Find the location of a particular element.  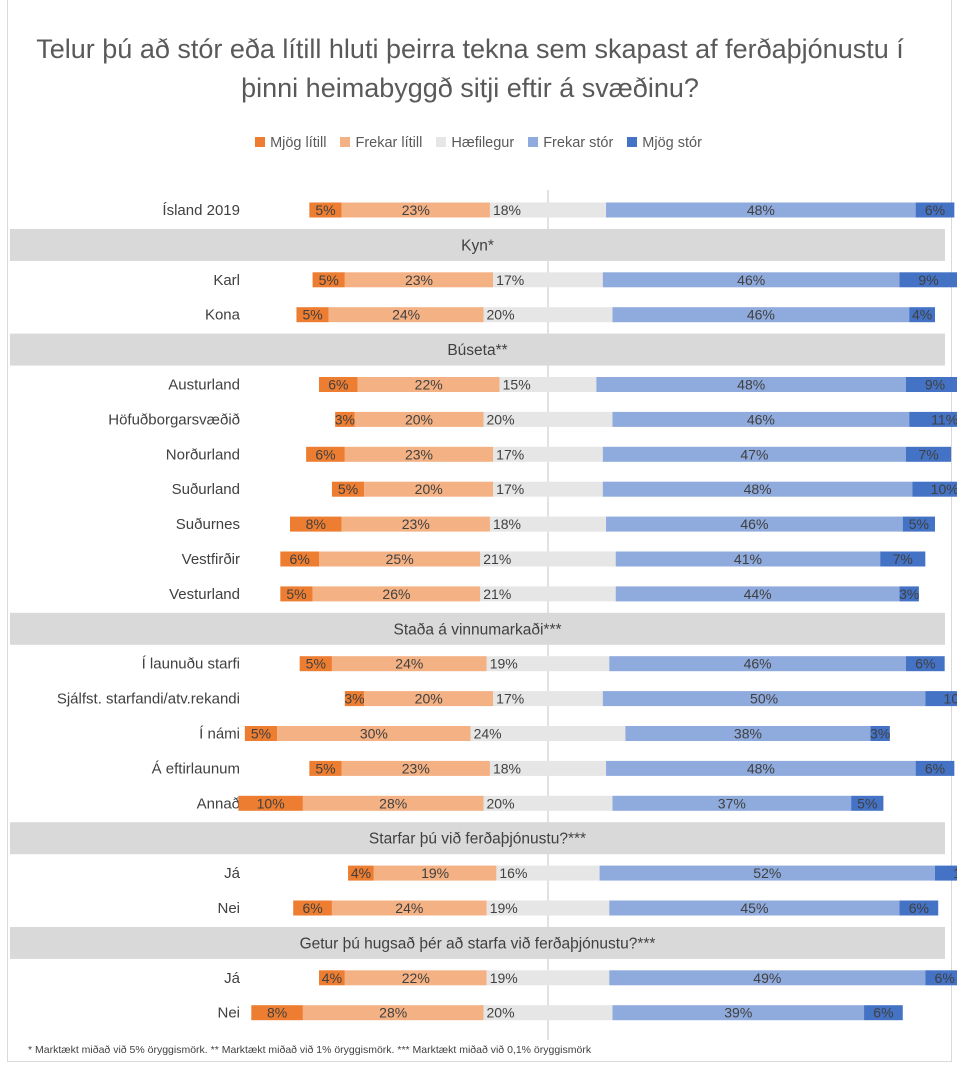

data-label: 37% is located at coordinates (732, 803).